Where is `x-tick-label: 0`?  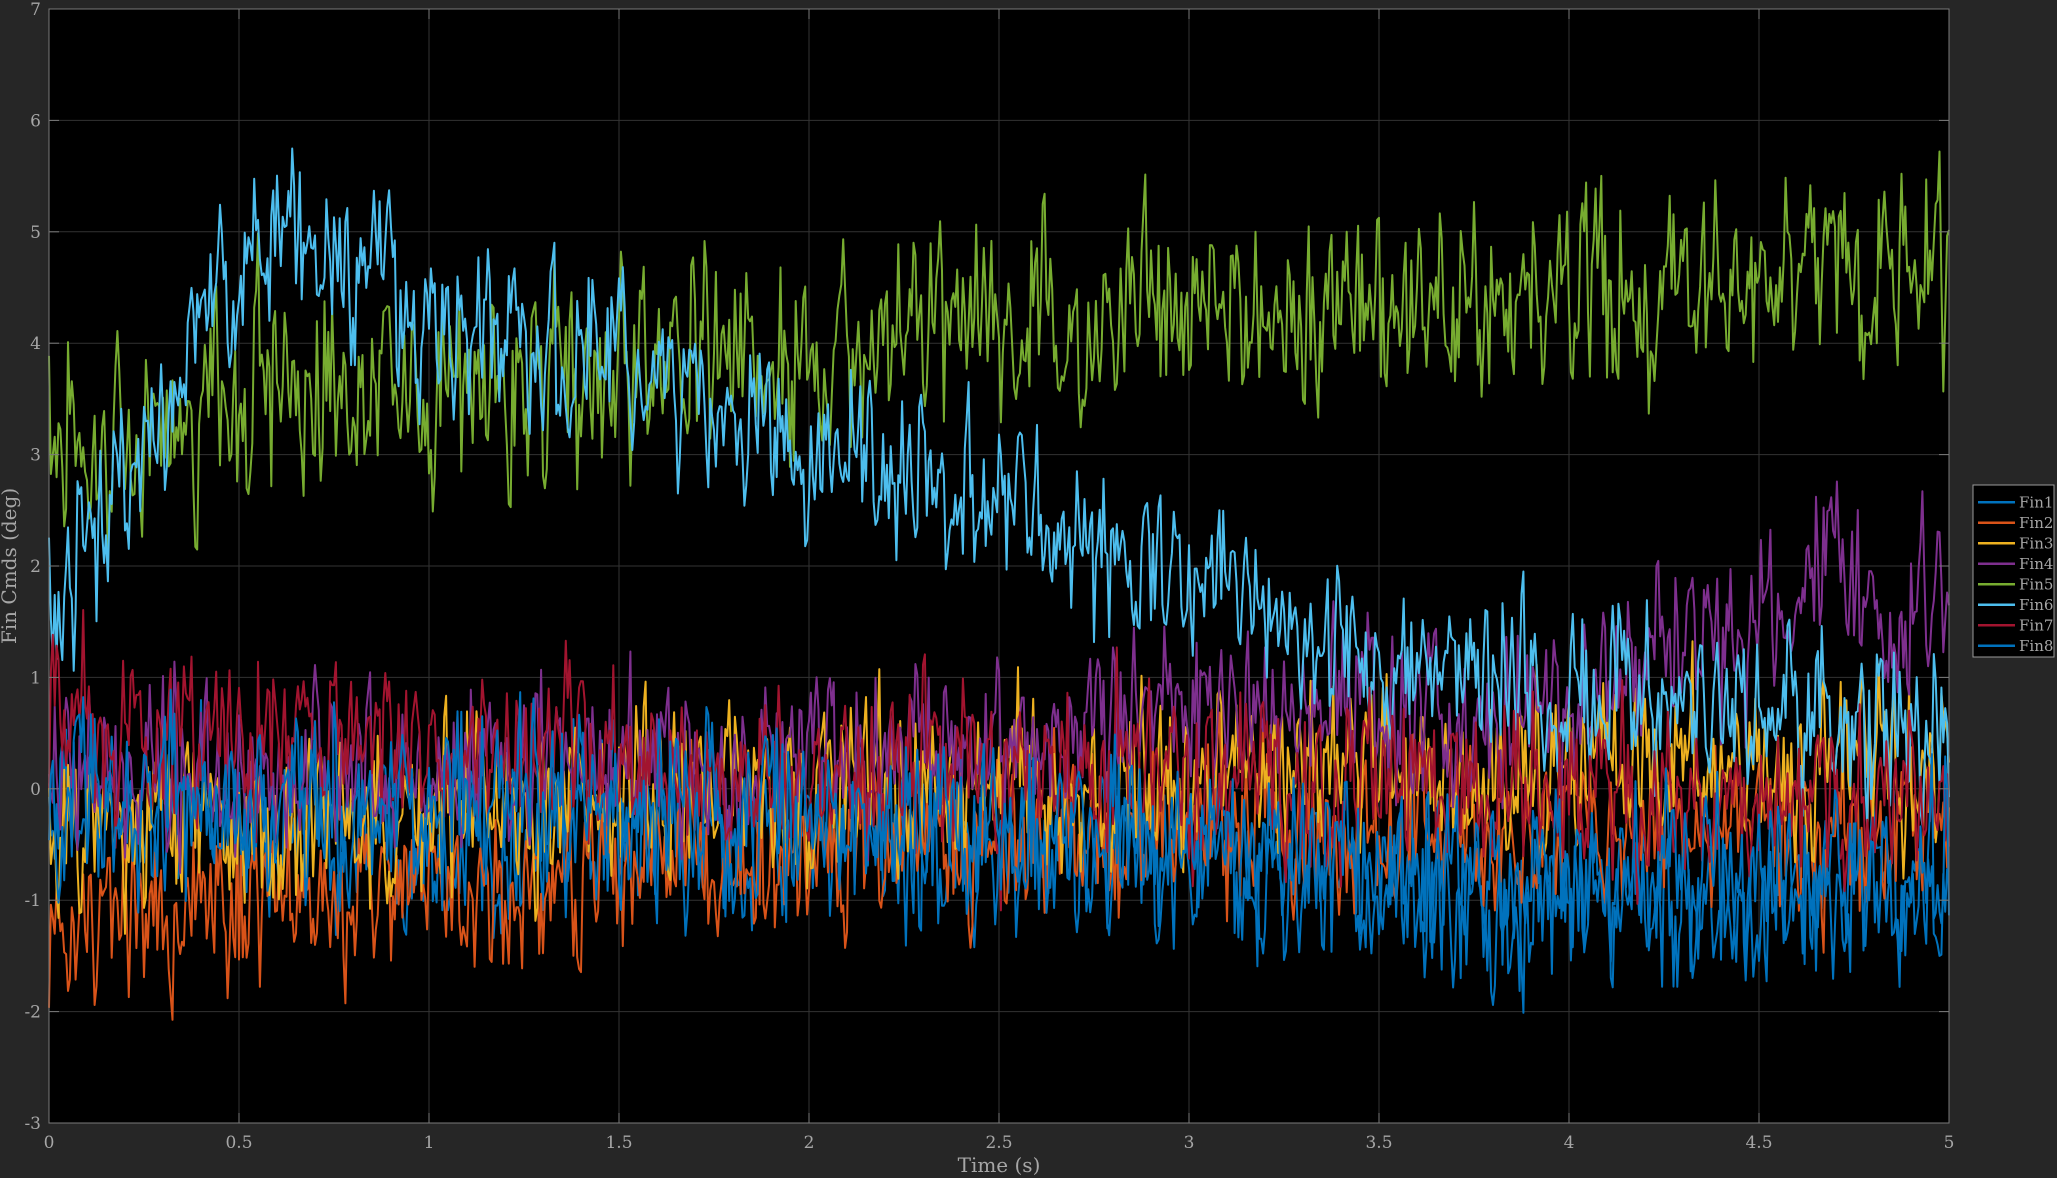 x-tick-label: 0 is located at coordinates (49, 1143).